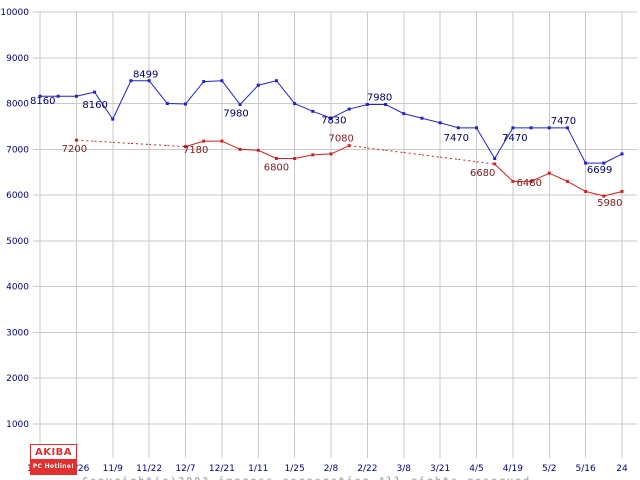 The image size is (640, 480). What do you see at coordinates (513, 469) in the screenshot?
I see `x-tick-label: 4/19` at bounding box center [513, 469].